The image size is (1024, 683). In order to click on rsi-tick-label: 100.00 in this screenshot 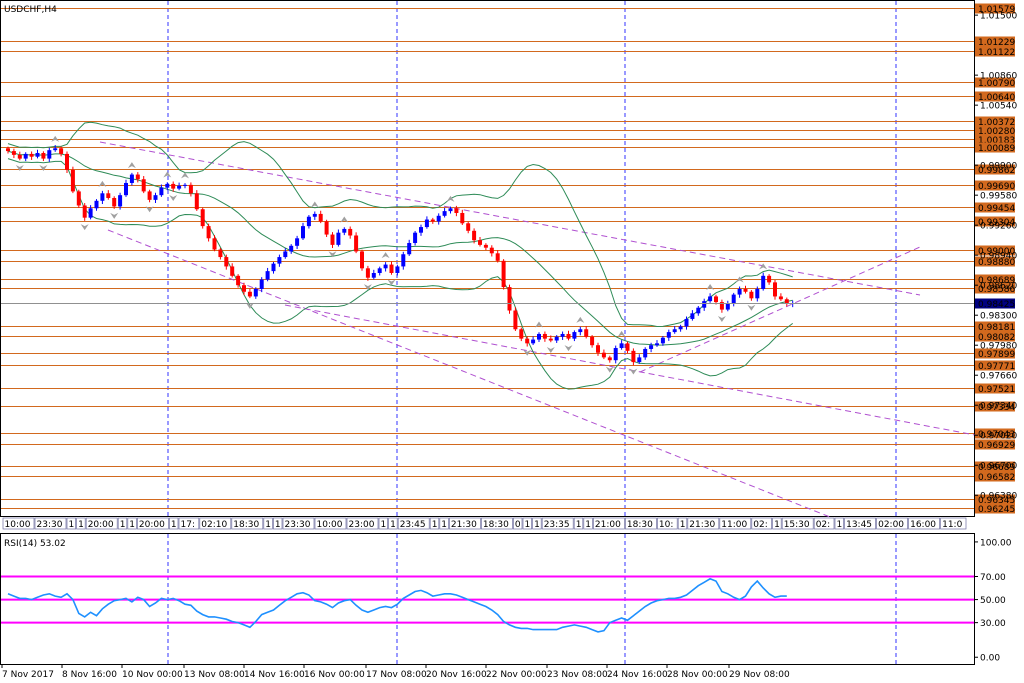, I will do `click(996, 543)`.